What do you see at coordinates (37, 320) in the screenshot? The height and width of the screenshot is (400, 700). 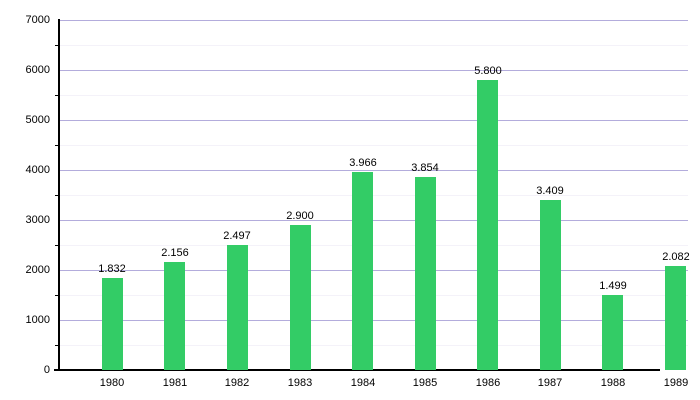 I see `y-axis-label: 1000` at bounding box center [37, 320].